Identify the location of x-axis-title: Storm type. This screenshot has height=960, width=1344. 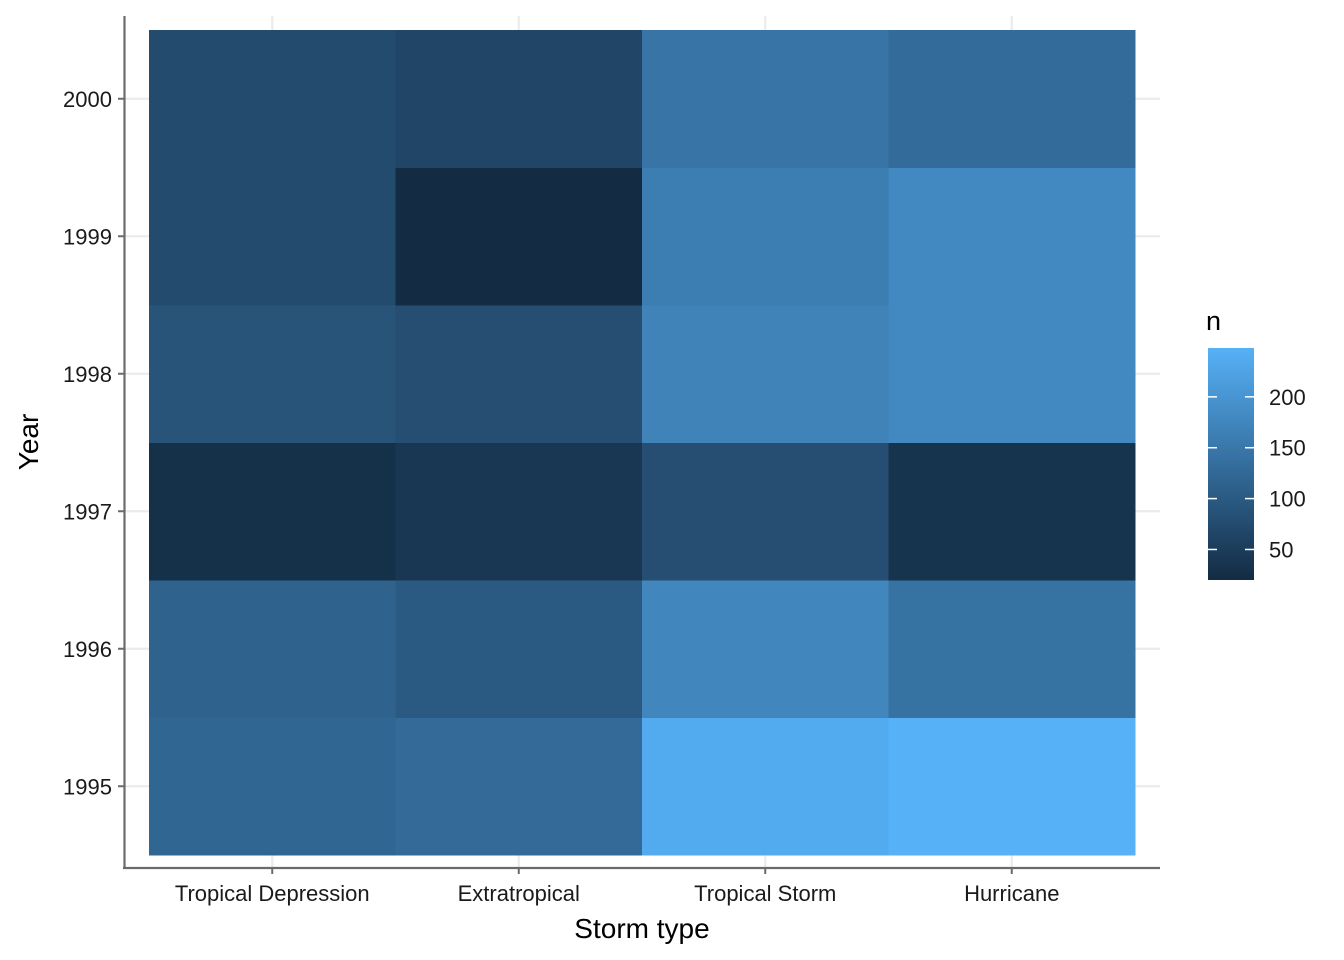
(641, 928).